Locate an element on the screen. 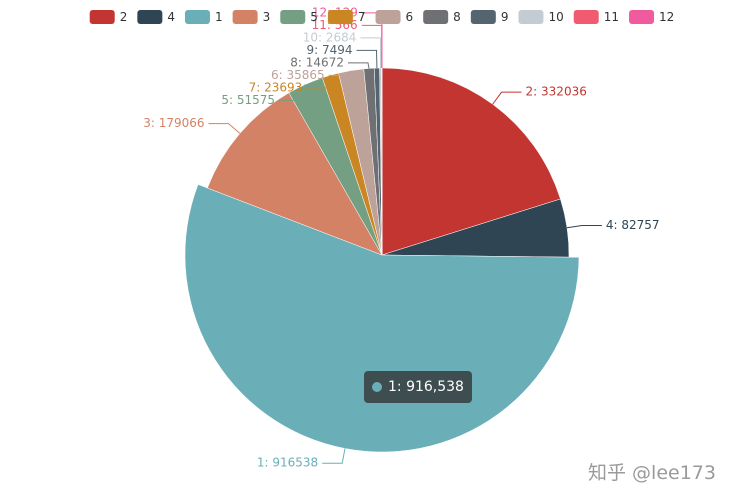  data-label: 9: 7494 is located at coordinates (329, 50).